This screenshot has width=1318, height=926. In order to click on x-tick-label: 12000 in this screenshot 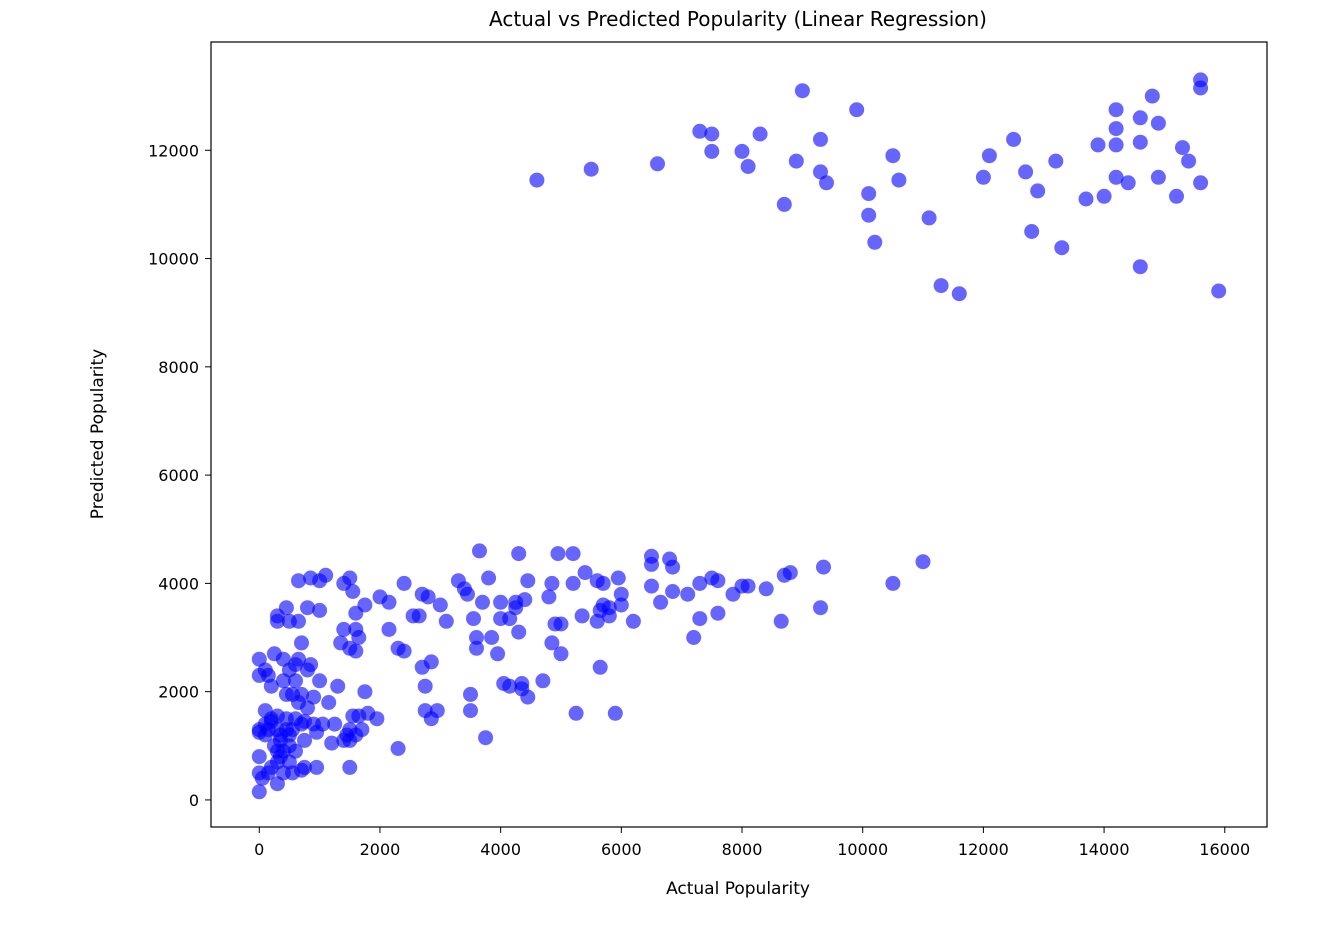, I will do `click(983, 849)`.